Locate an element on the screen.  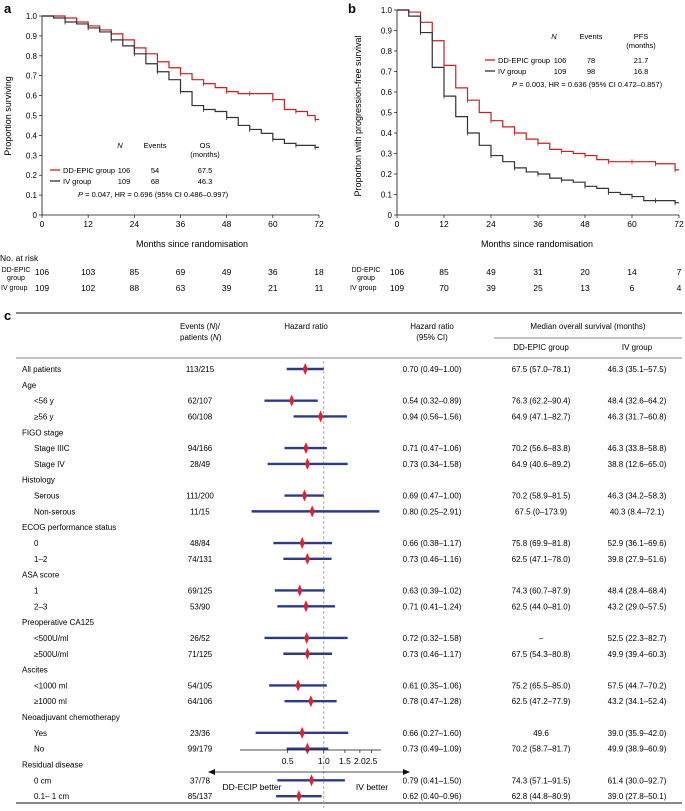
median-iv-value: 48.4 (28.4–68.4) is located at coordinates (637, 590).